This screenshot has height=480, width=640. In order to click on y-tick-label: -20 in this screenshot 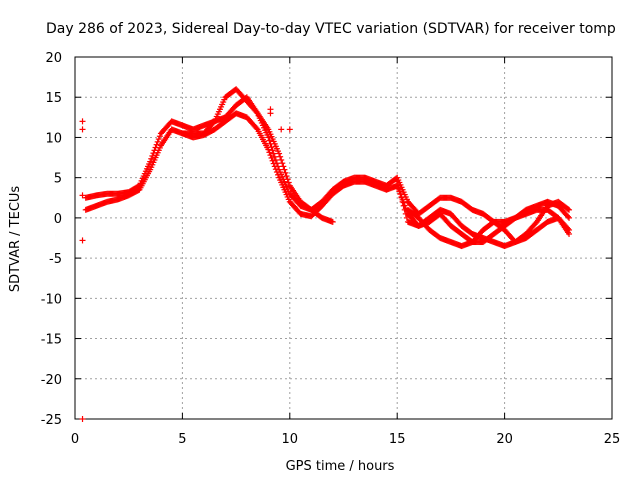, I will do `click(51, 380)`.